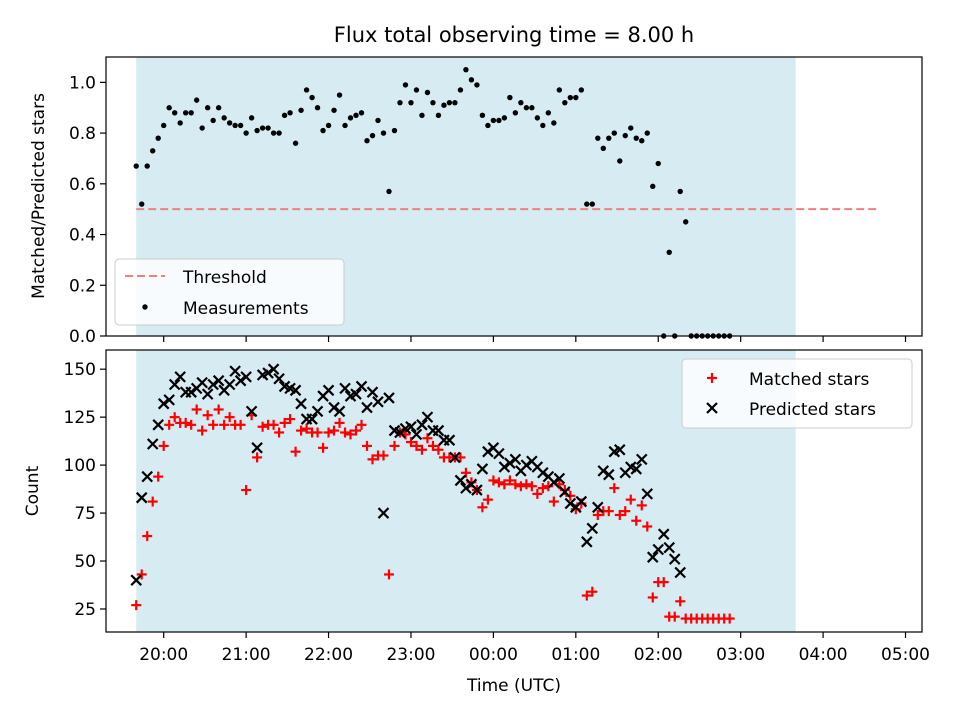 The width and height of the screenshot is (960, 720). Describe the element at coordinates (224, 278) in the screenshot. I see `legend-threshold-label: Threshold` at that location.